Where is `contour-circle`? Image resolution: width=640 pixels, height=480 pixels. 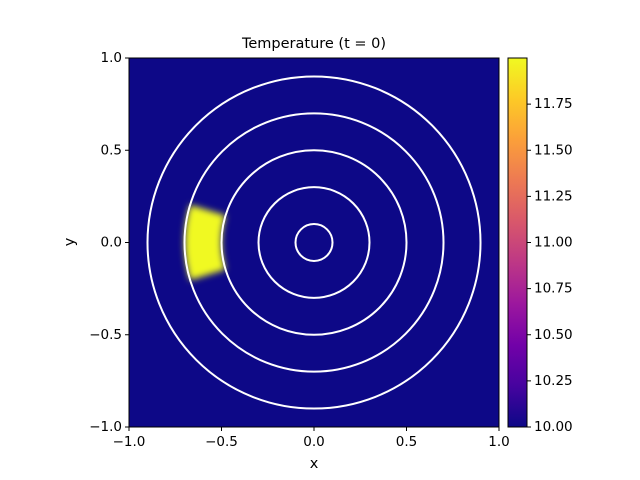 contour-circle is located at coordinates (314, 242).